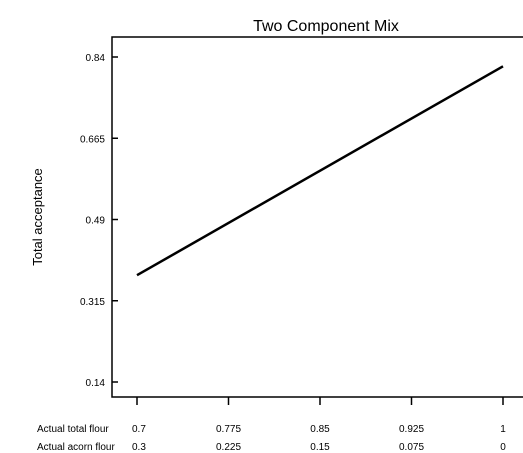  I want to click on y-axis-label: Total acceptance, so click(37, 217).